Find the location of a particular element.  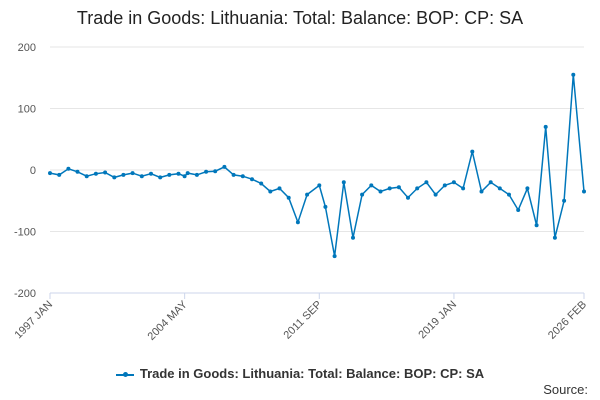

y-tick-label: -100 is located at coordinates (25, 233).